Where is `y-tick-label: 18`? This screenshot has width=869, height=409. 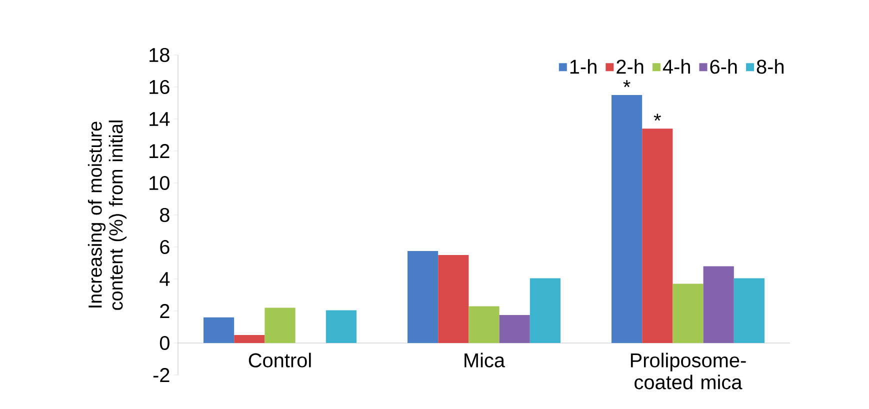
y-tick-label: 18 is located at coordinates (160, 55).